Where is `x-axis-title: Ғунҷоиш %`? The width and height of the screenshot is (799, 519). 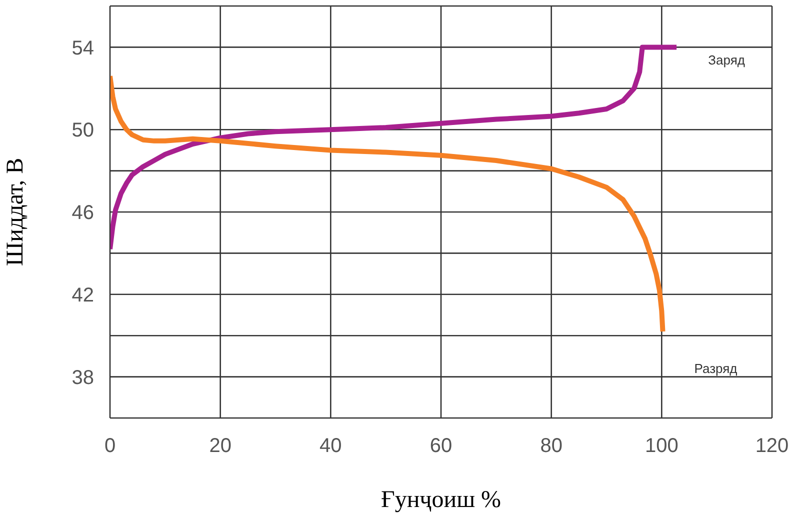 x-axis-title: Ғунҷоиш % is located at coordinates (441, 500).